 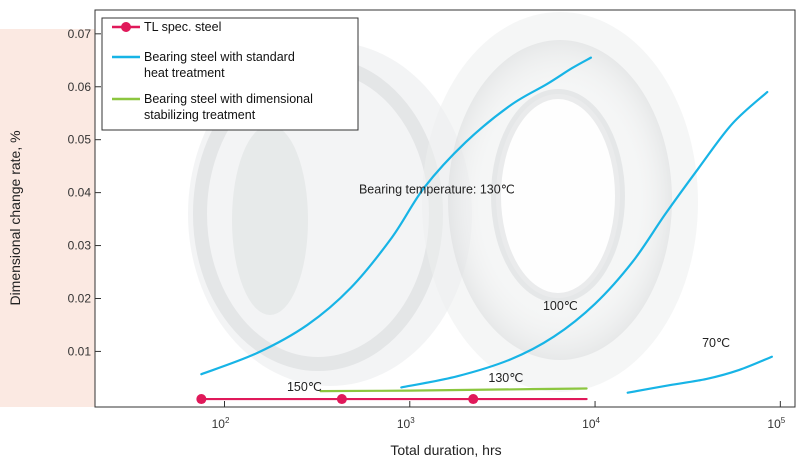 I want to click on legend-label: Bearing steel with standard, so click(x=219, y=57).